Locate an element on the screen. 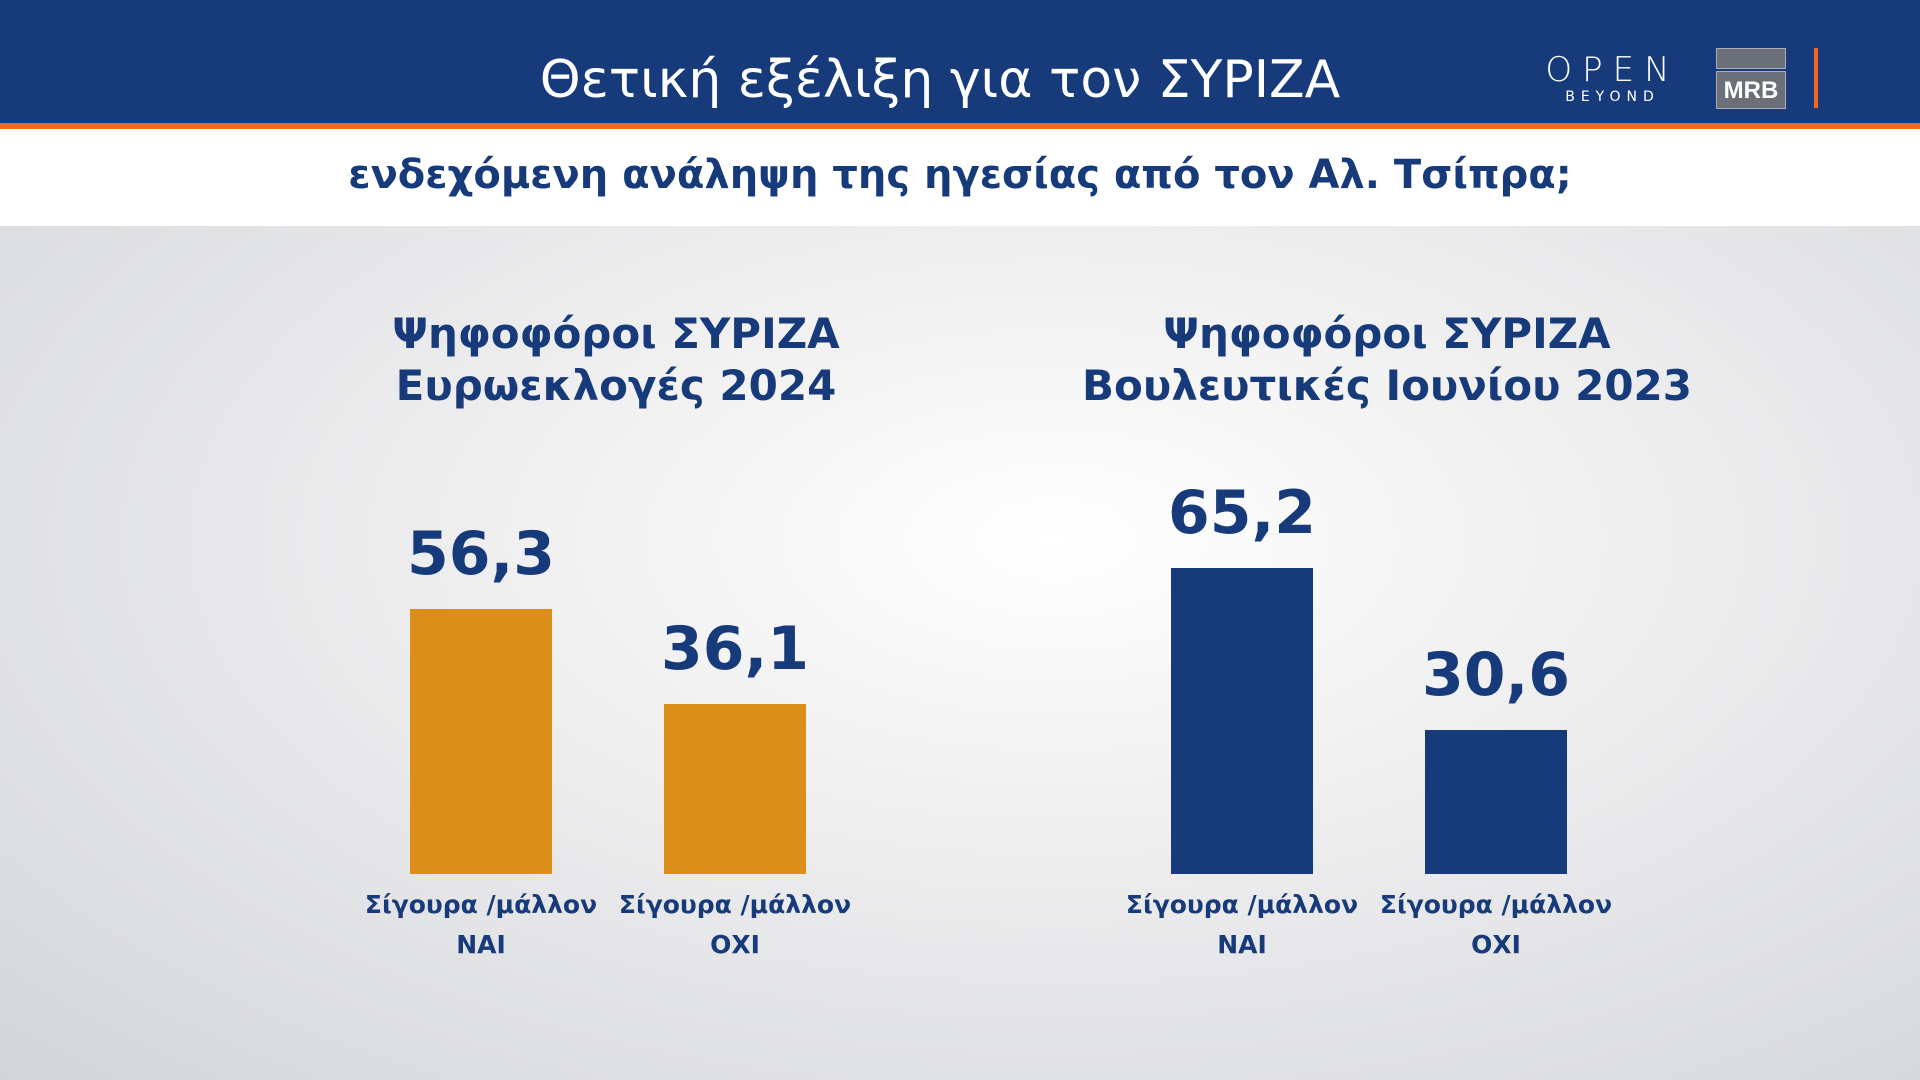 The height and width of the screenshot is (1080, 1920). data-label: 65,2 is located at coordinates (1242, 512).